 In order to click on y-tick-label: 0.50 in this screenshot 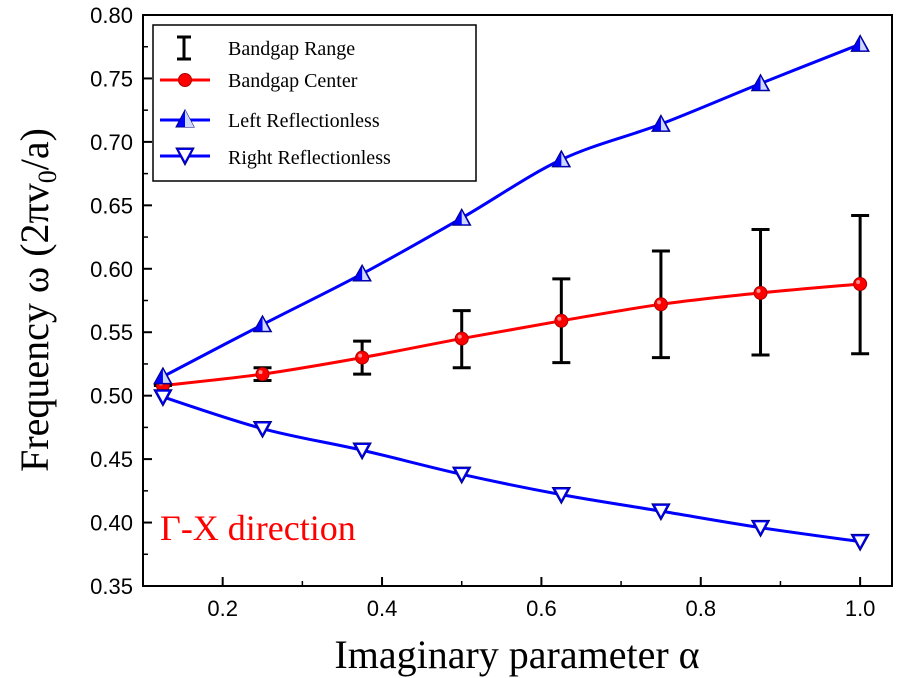, I will do `click(111, 396)`.